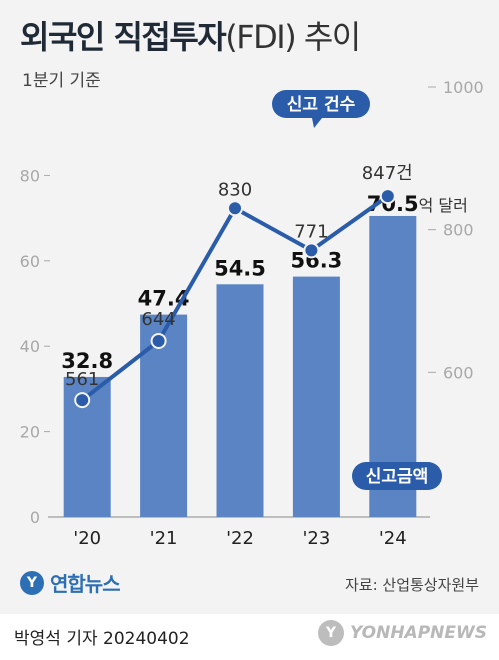  Describe the element at coordinates (458, 372) in the screenshot. I see `right-axis-tick: 600` at that location.